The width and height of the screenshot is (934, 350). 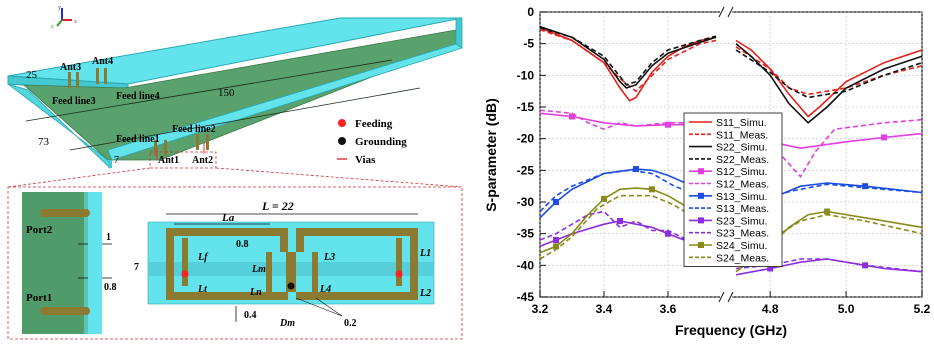 I want to click on y-tick-label: -45, so click(x=526, y=297).